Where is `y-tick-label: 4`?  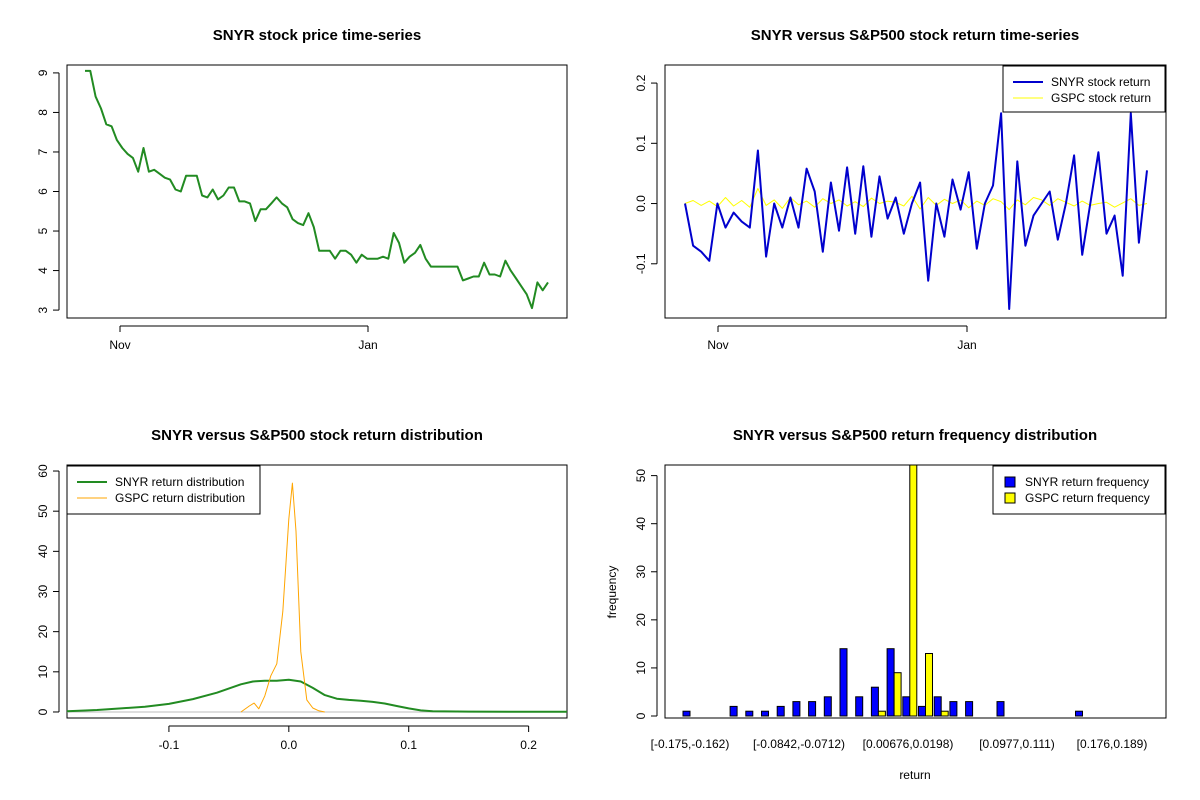 y-tick-label: 4 is located at coordinates (43, 270).